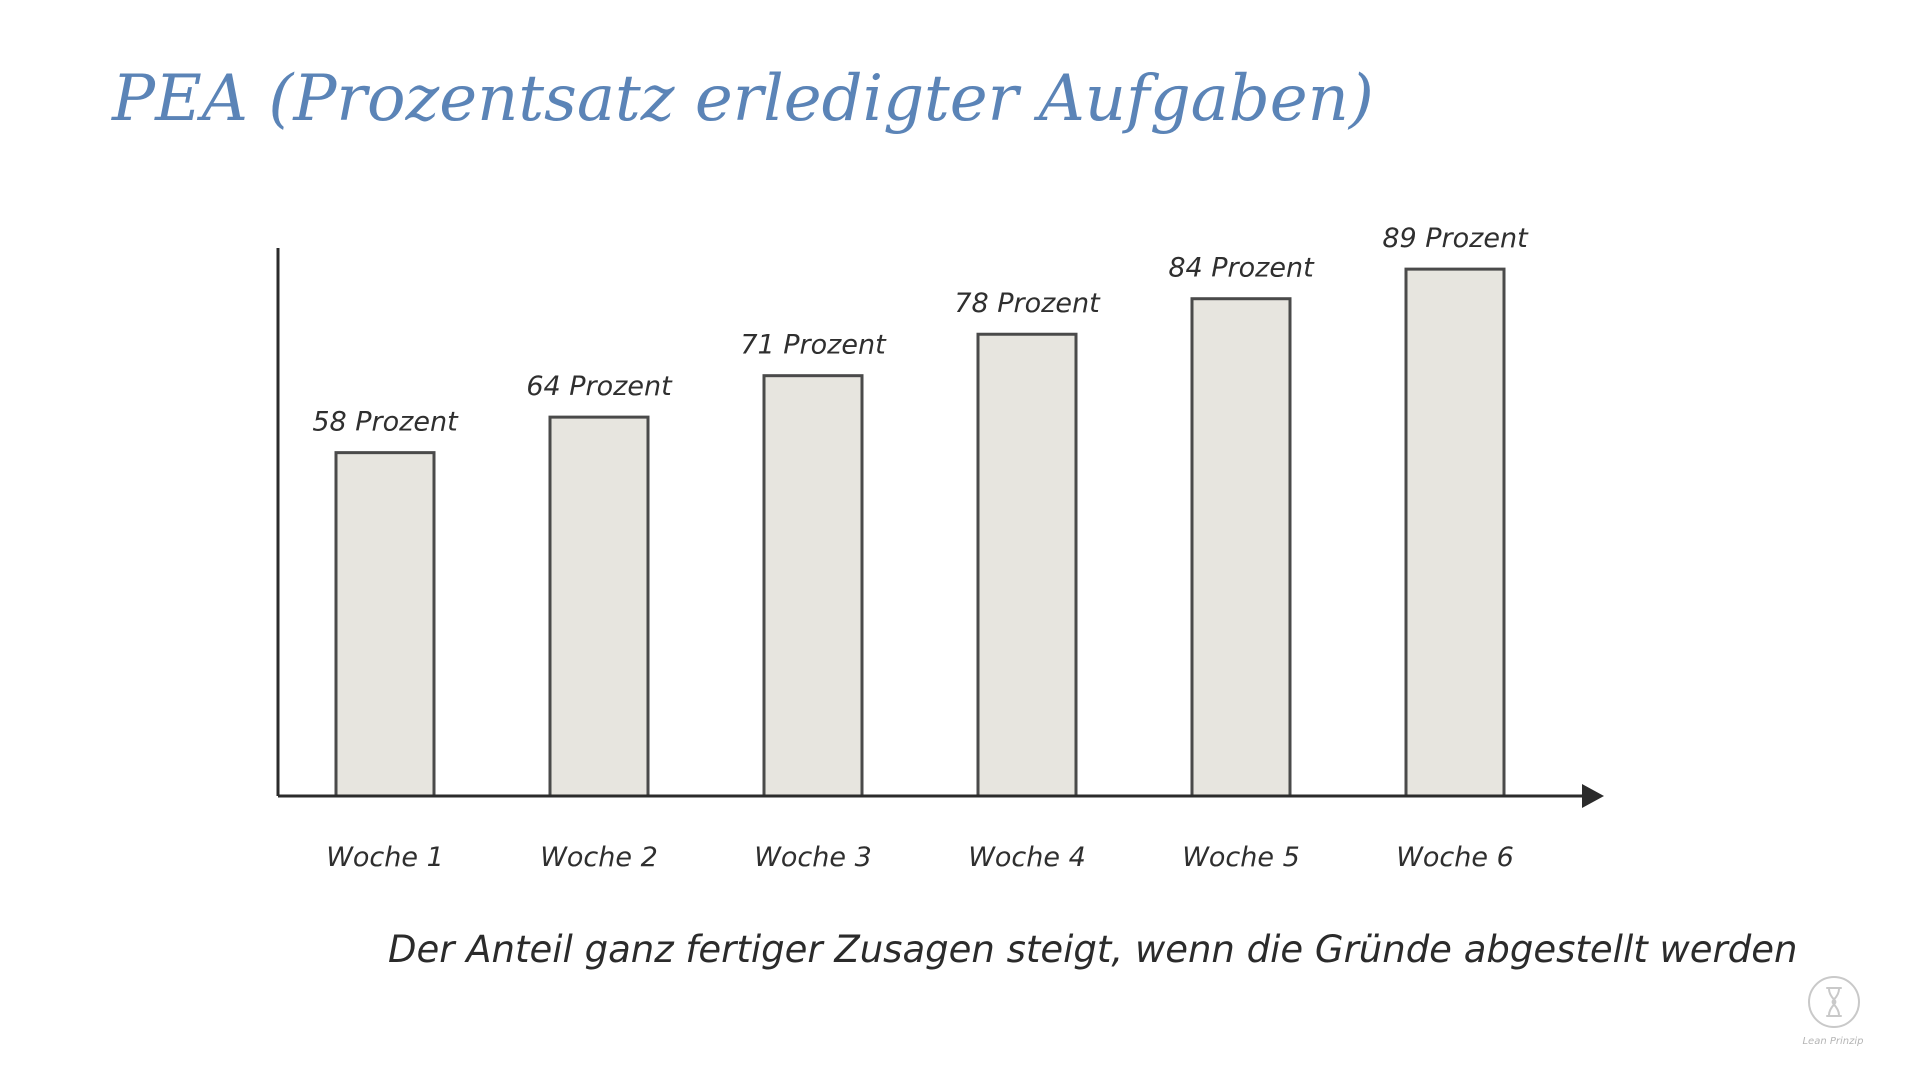 Image resolution: width=1920 pixels, height=1080 pixels. Describe the element at coordinates (743, 99) in the screenshot. I see `chart-title: PEA (Prozentsatz erledigter Aufgaben)` at that location.